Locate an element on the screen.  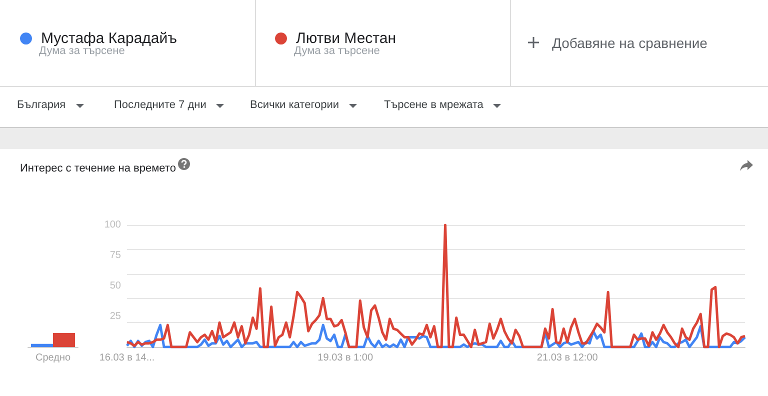
chart-title: Интерес с течение на времето is located at coordinates (98, 168).